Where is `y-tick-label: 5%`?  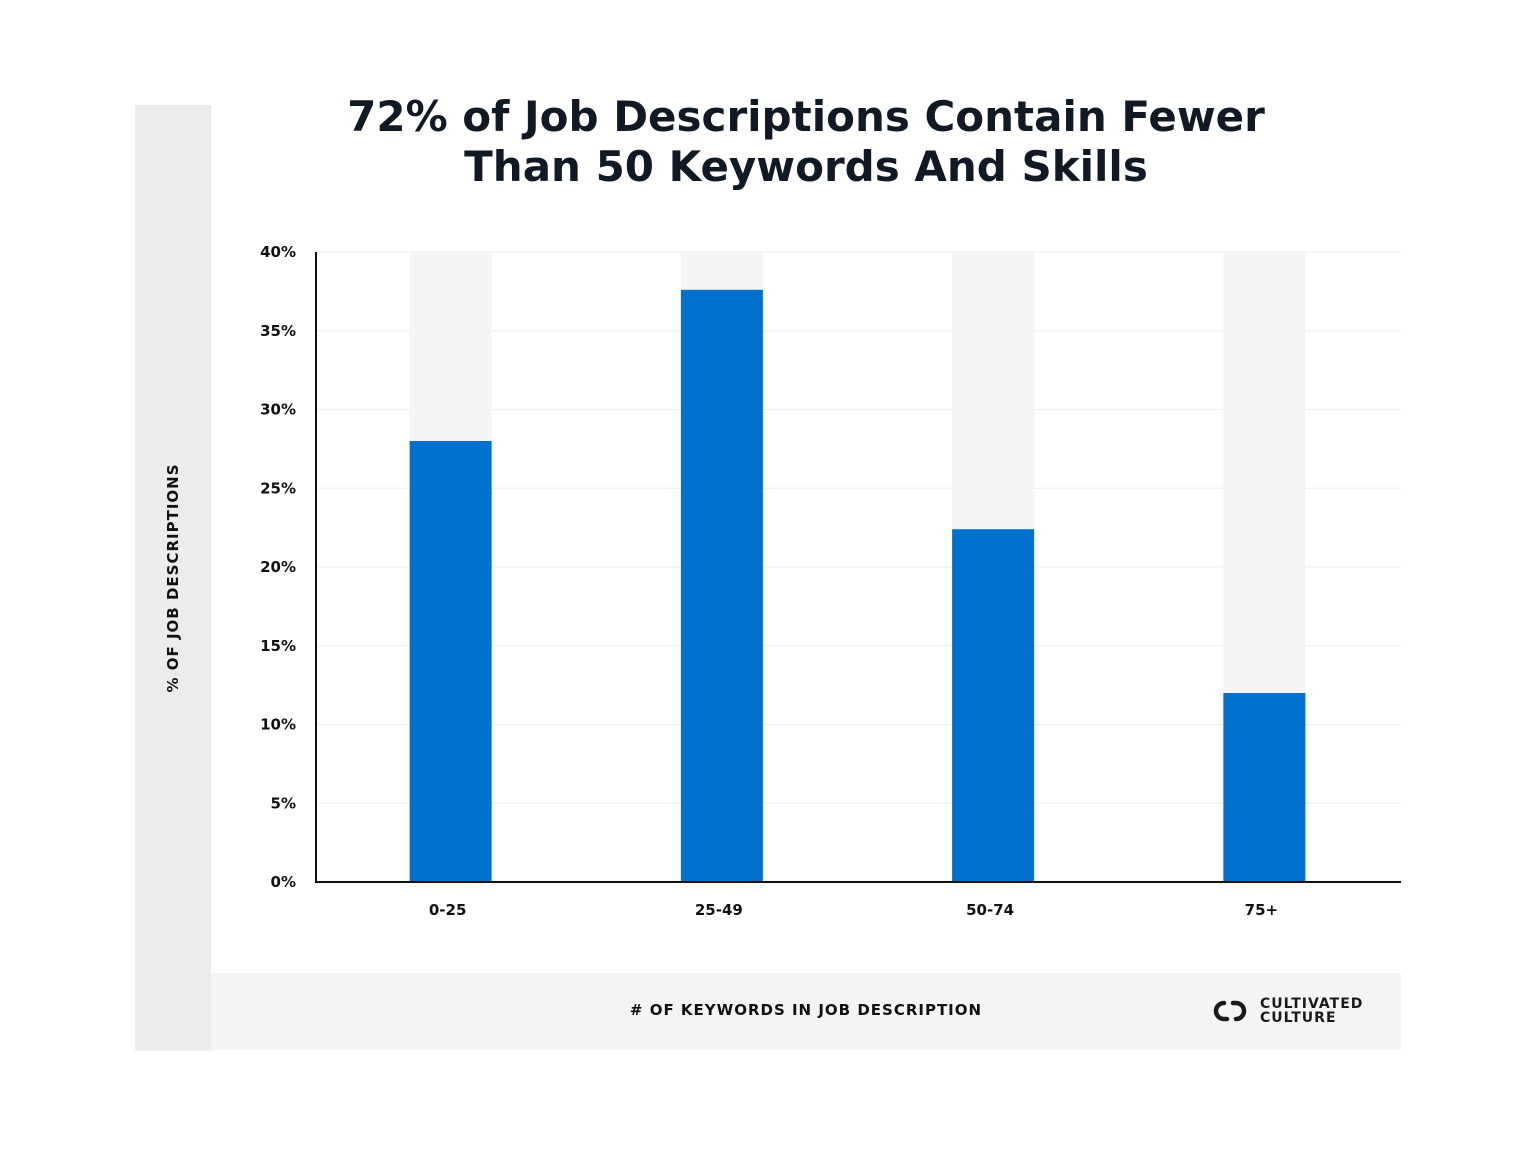 y-tick-label: 5% is located at coordinates (283, 803).